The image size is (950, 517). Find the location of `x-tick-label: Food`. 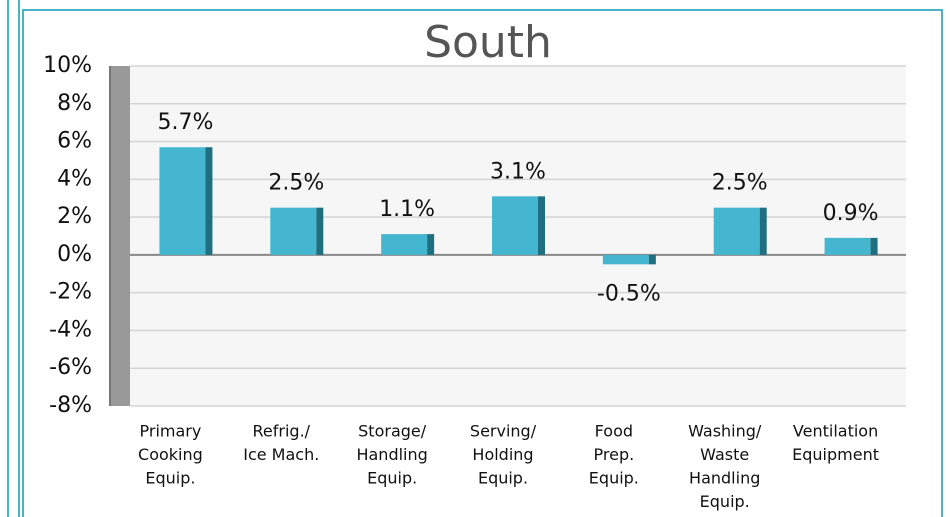

x-tick-label: Food is located at coordinates (614, 431).